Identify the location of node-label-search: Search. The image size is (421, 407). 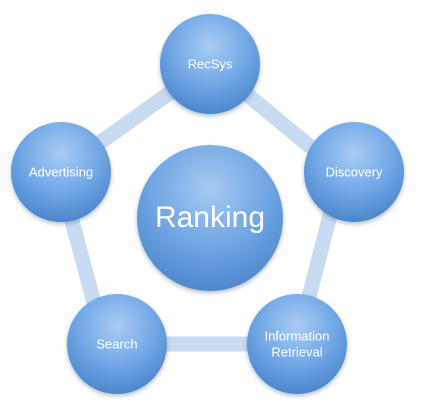
(116, 343).